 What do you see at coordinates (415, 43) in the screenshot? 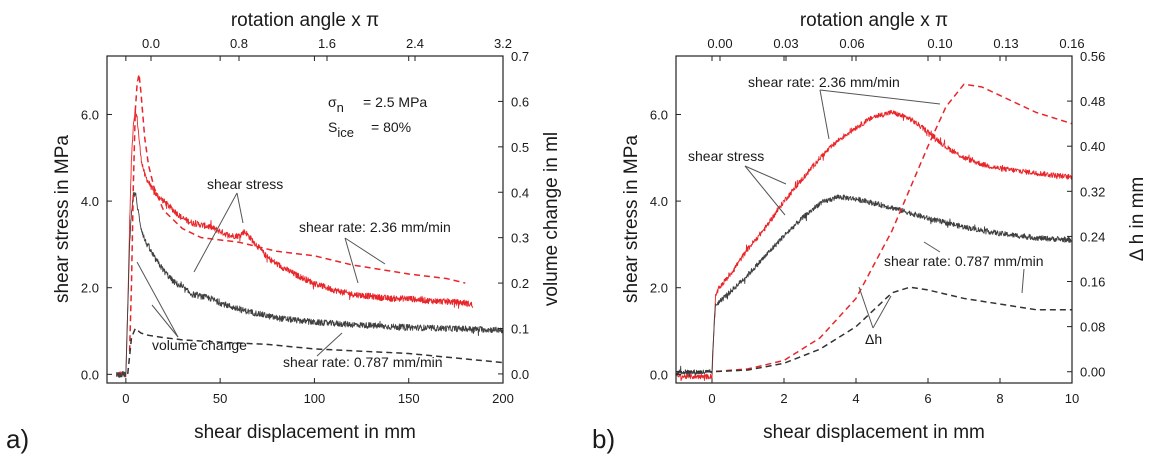
I see `x2-tick-label: 2.4` at bounding box center [415, 43].